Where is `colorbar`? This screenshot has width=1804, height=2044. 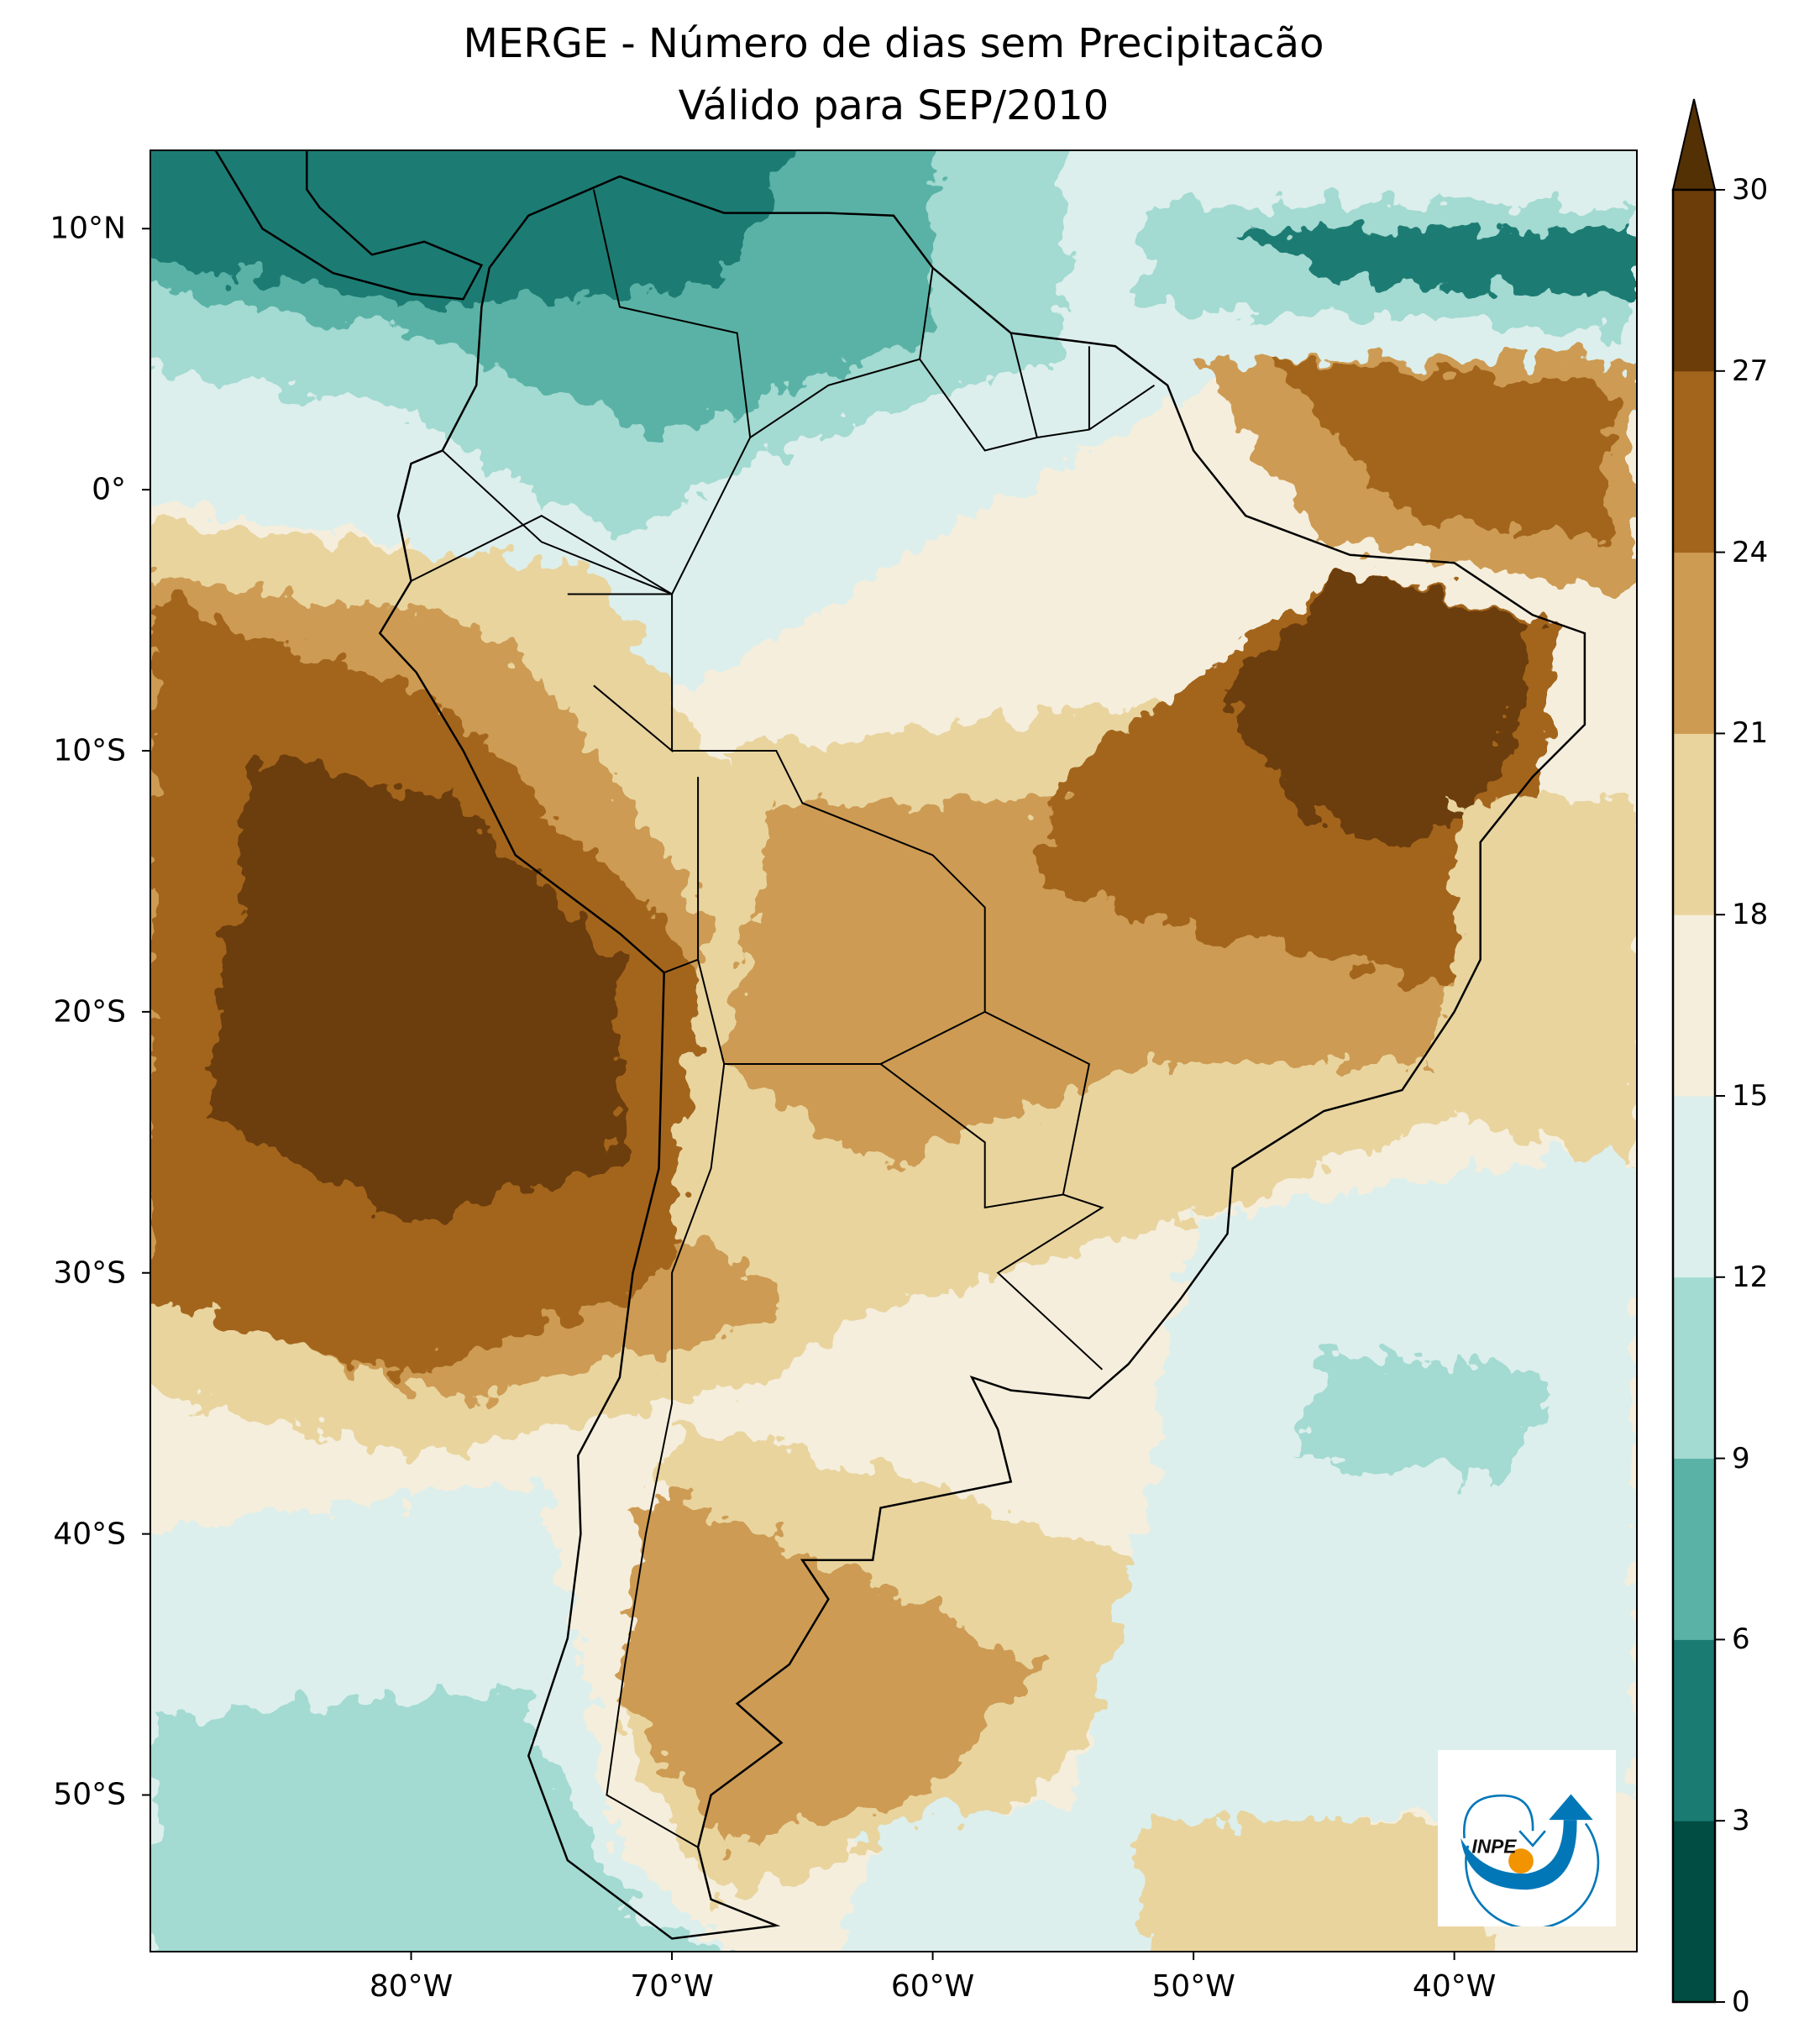
colorbar is located at coordinates (1698, 1051).